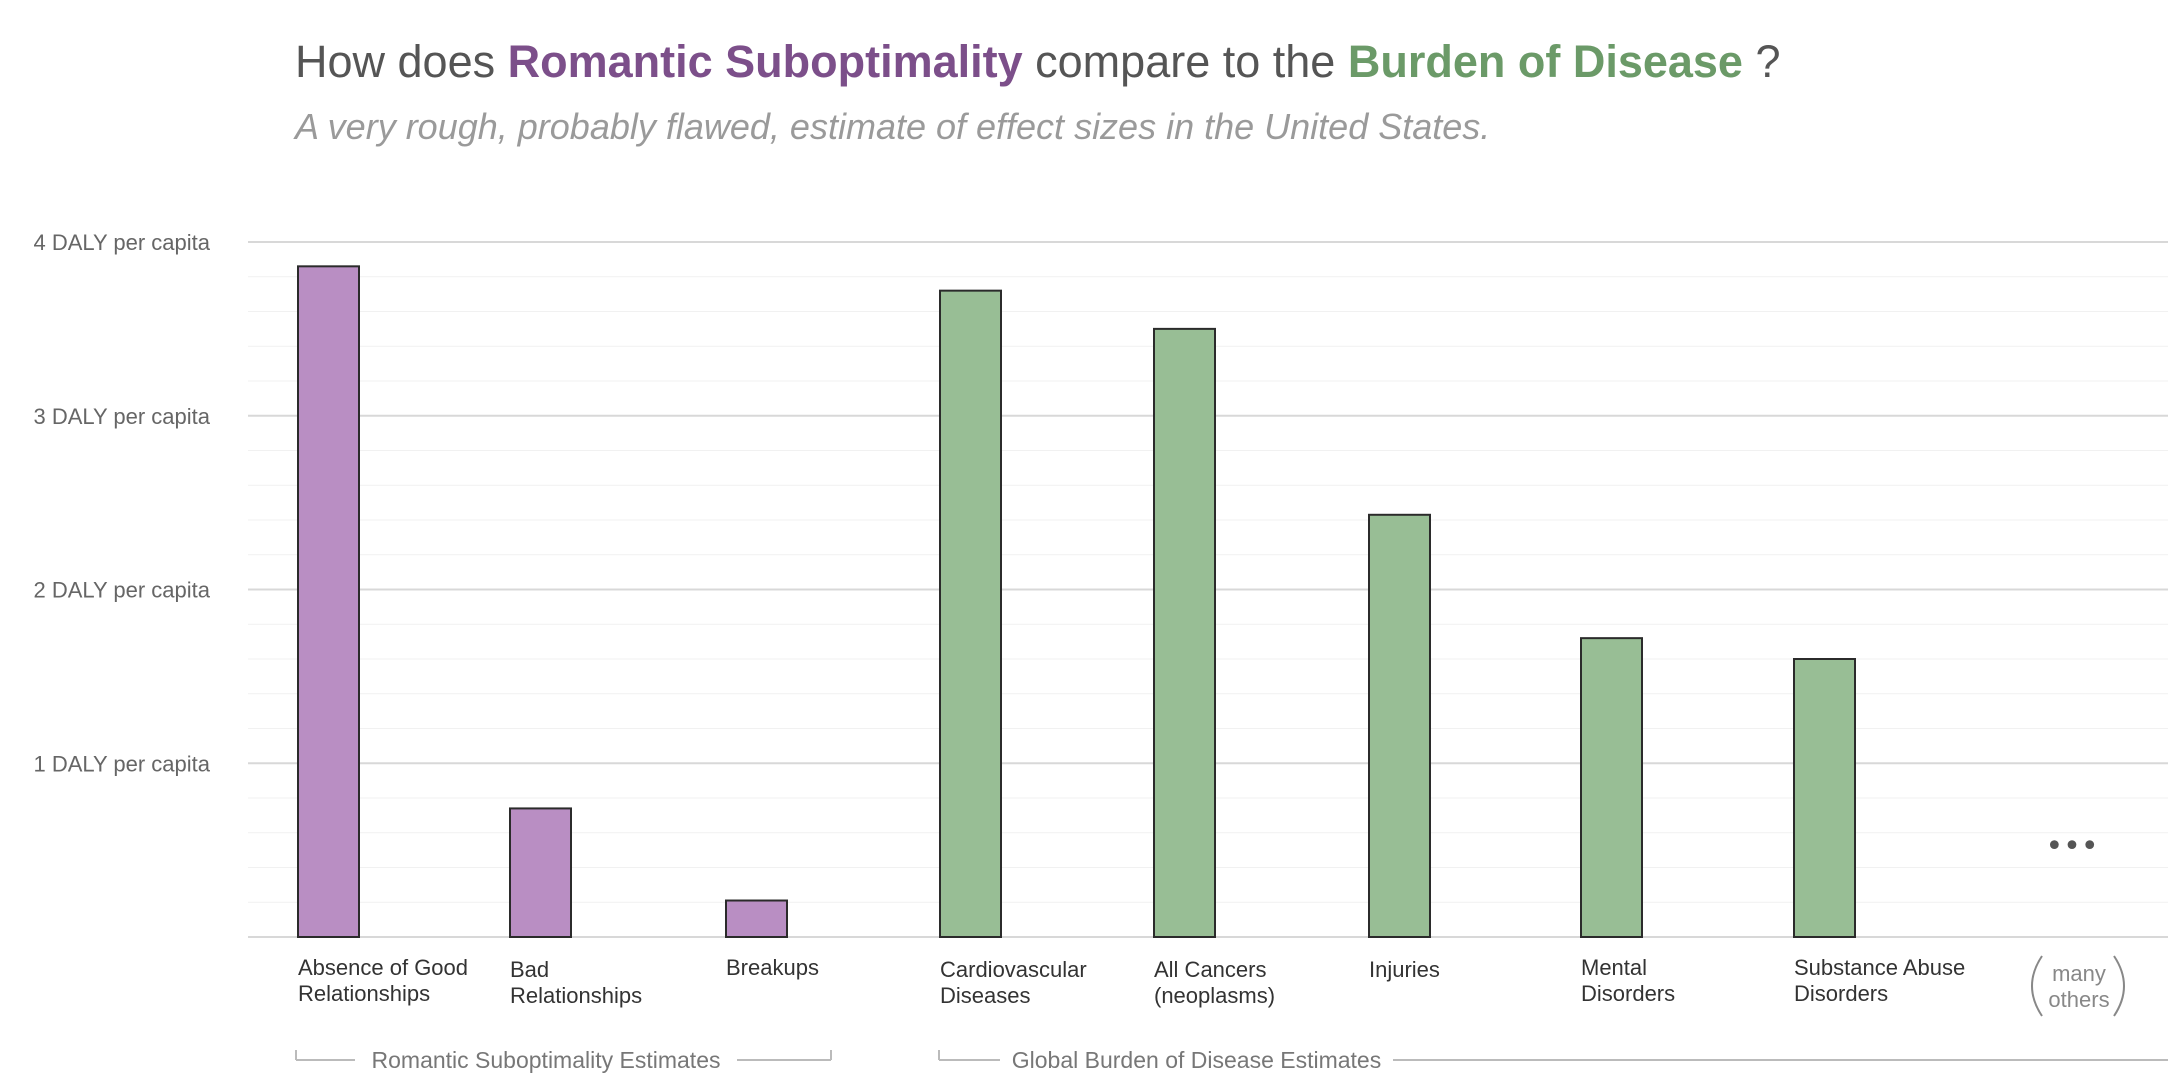 This screenshot has width=2168, height=1084. Describe the element at coordinates (985, 995) in the screenshot. I see `category-label: Diseases` at that location.